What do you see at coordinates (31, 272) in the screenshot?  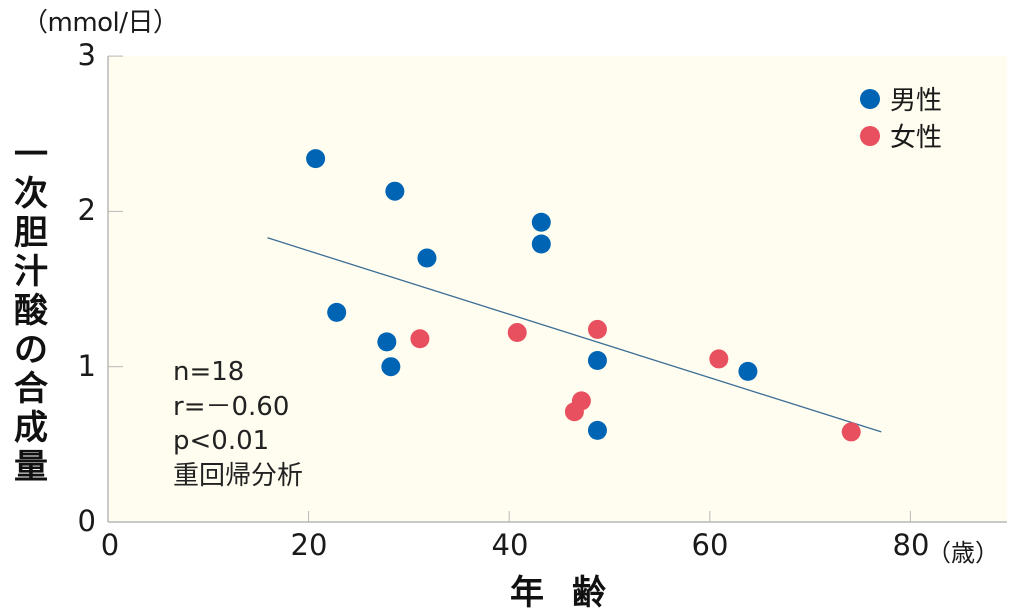 I see `y-title-char: 汁` at bounding box center [31, 272].